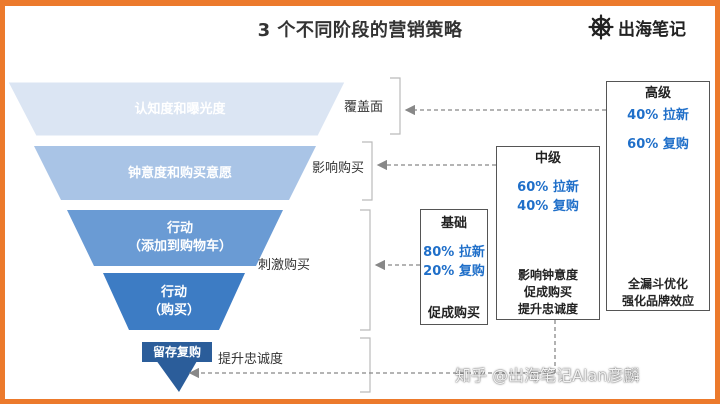 This screenshot has height=404, width=720. What do you see at coordinates (360, 30) in the screenshot?
I see `page-title: 3 个不同阶段的营销策略` at bounding box center [360, 30].